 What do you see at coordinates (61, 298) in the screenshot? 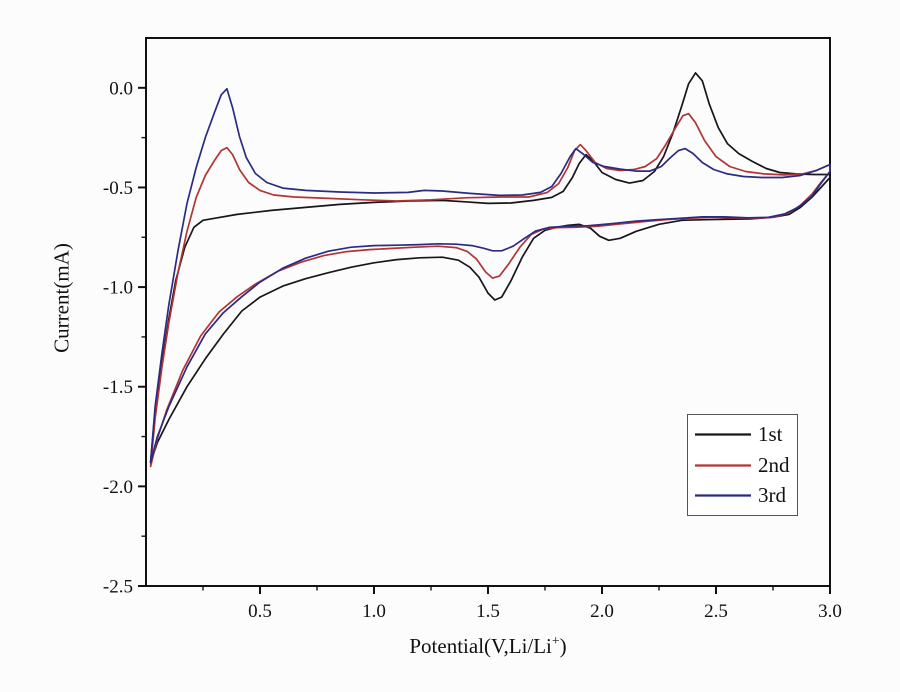
I see `y-axis-title: Current(mA)` at bounding box center [61, 298].